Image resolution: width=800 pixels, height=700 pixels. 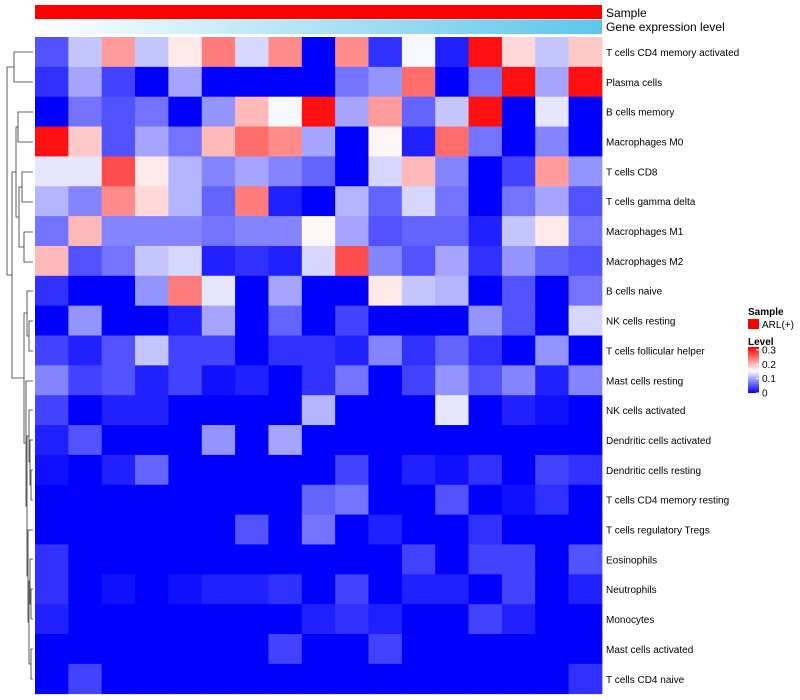 What do you see at coordinates (634, 83) in the screenshot?
I see `row-label: Plasma cells` at bounding box center [634, 83].